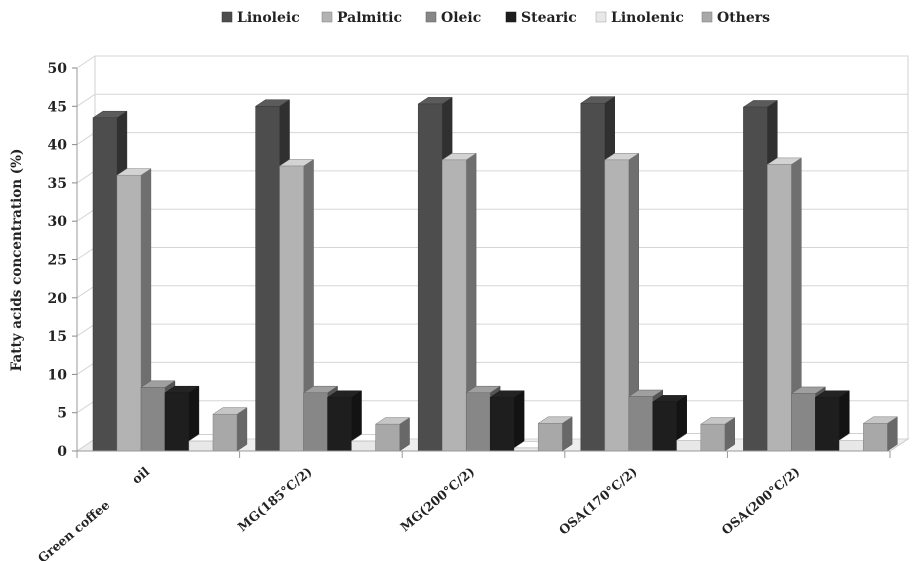 Image resolution: width=917 pixels, height=561 pixels. I want to click on x-category-label: Green coffee oil, so click(94, 512).